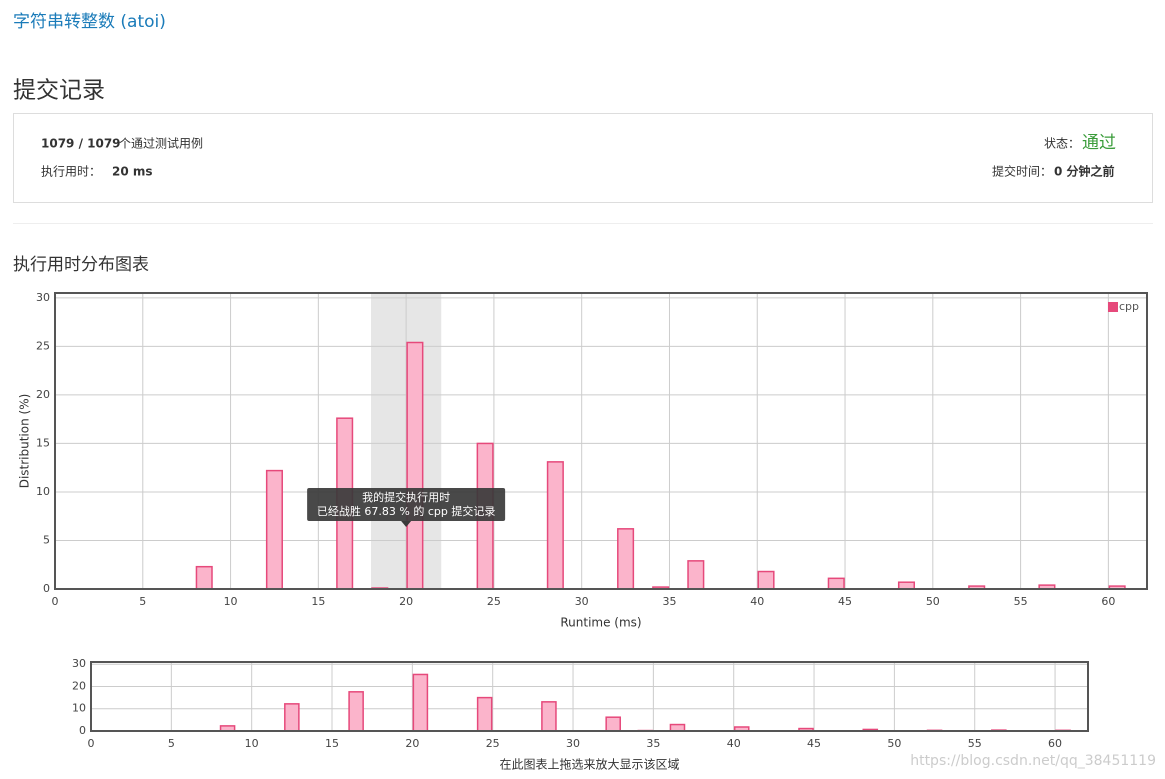  I want to click on status-value: 通过, so click(1099, 143).